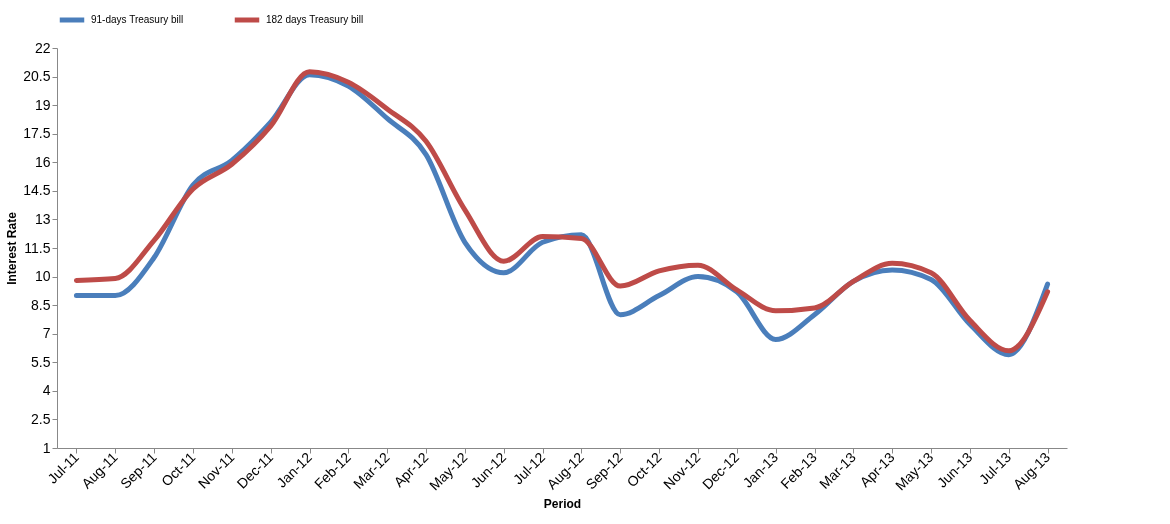  Describe the element at coordinates (41, 304) in the screenshot. I see `y-tick-label: 8.5` at that location.